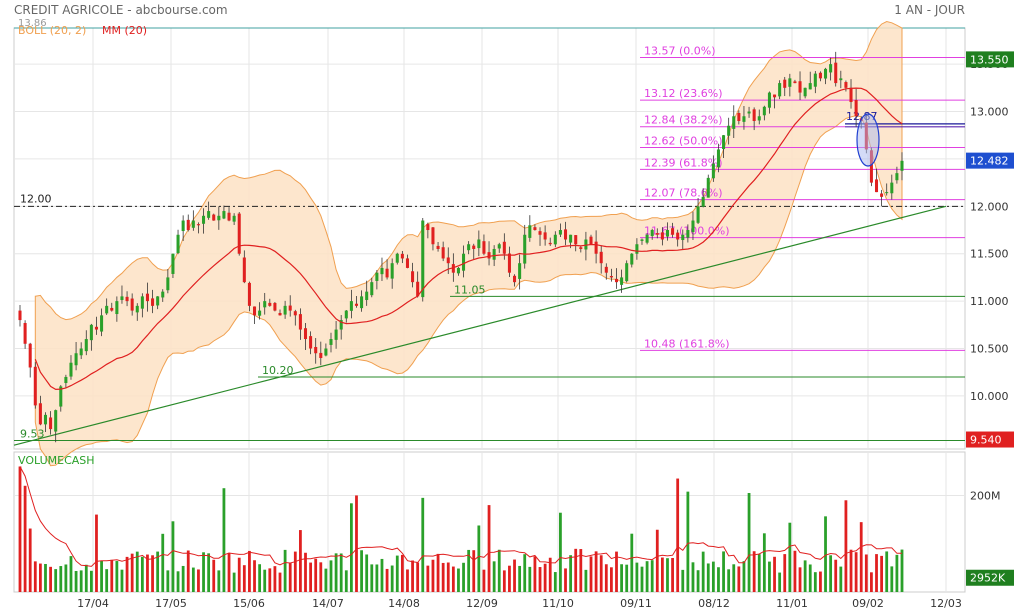 This screenshot has height=614, width=1014. I want to click on price-badge-label: 12.482, so click(989, 161).